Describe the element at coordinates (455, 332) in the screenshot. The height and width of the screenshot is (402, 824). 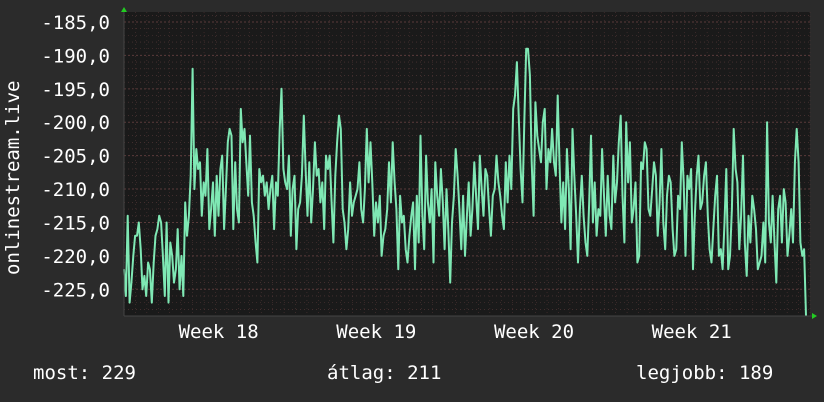
I see `x-axis-ticks: Week 18 Week 19 Week 20 Week 21` at that location.